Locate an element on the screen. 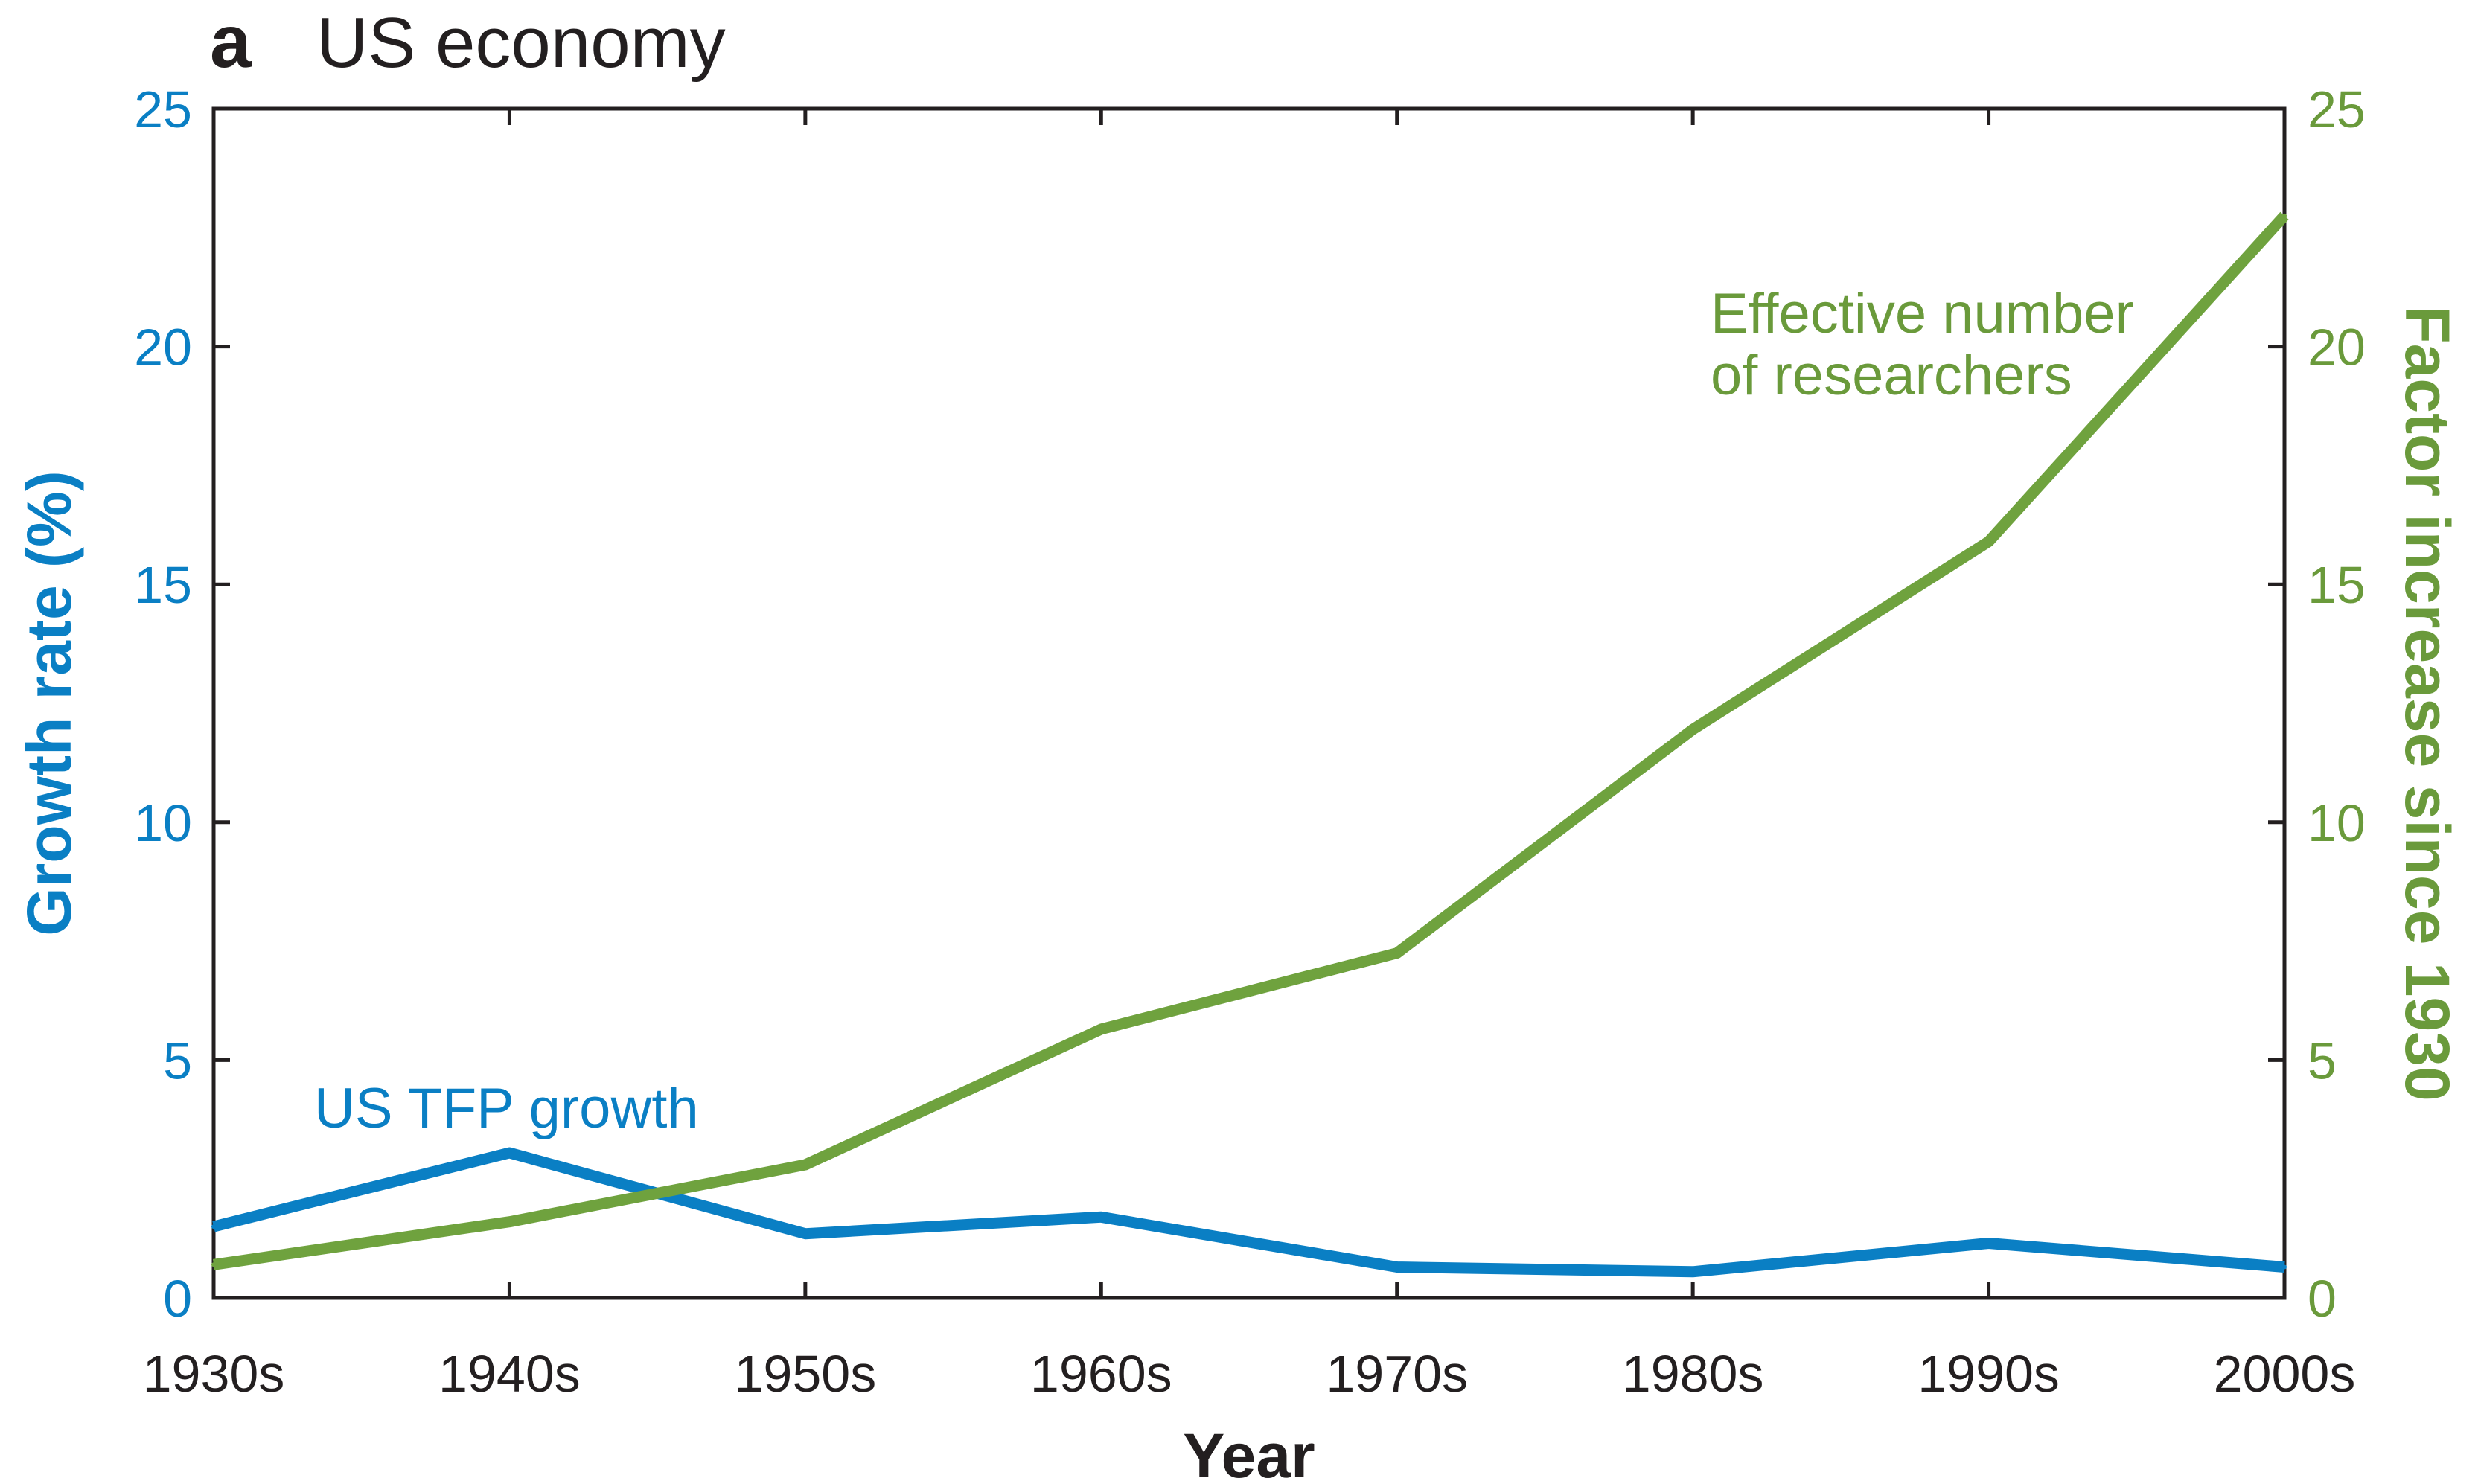 The height and width of the screenshot is (1484, 2478). right-y-tick-label: 25 is located at coordinates (2337, 109).